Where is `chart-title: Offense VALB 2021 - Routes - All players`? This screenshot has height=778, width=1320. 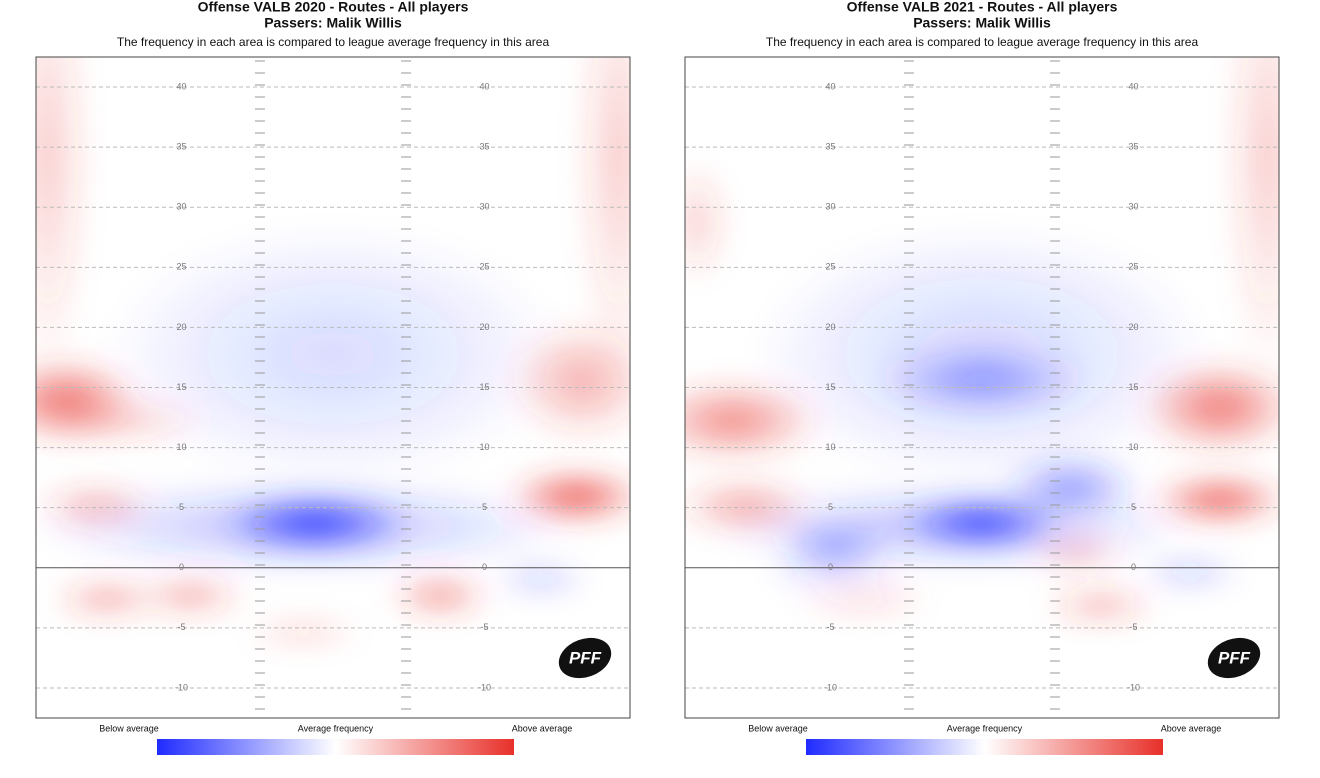
chart-title: Offense VALB 2021 - Routes - All players is located at coordinates (982, 7).